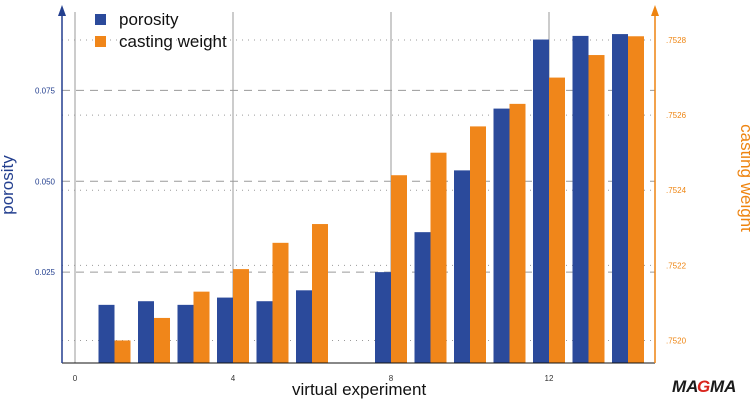 This screenshot has width=750, height=405. What do you see at coordinates (391, 378) in the screenshot?
I see `x-tick-label: 8` at bounding box center [391, 378].